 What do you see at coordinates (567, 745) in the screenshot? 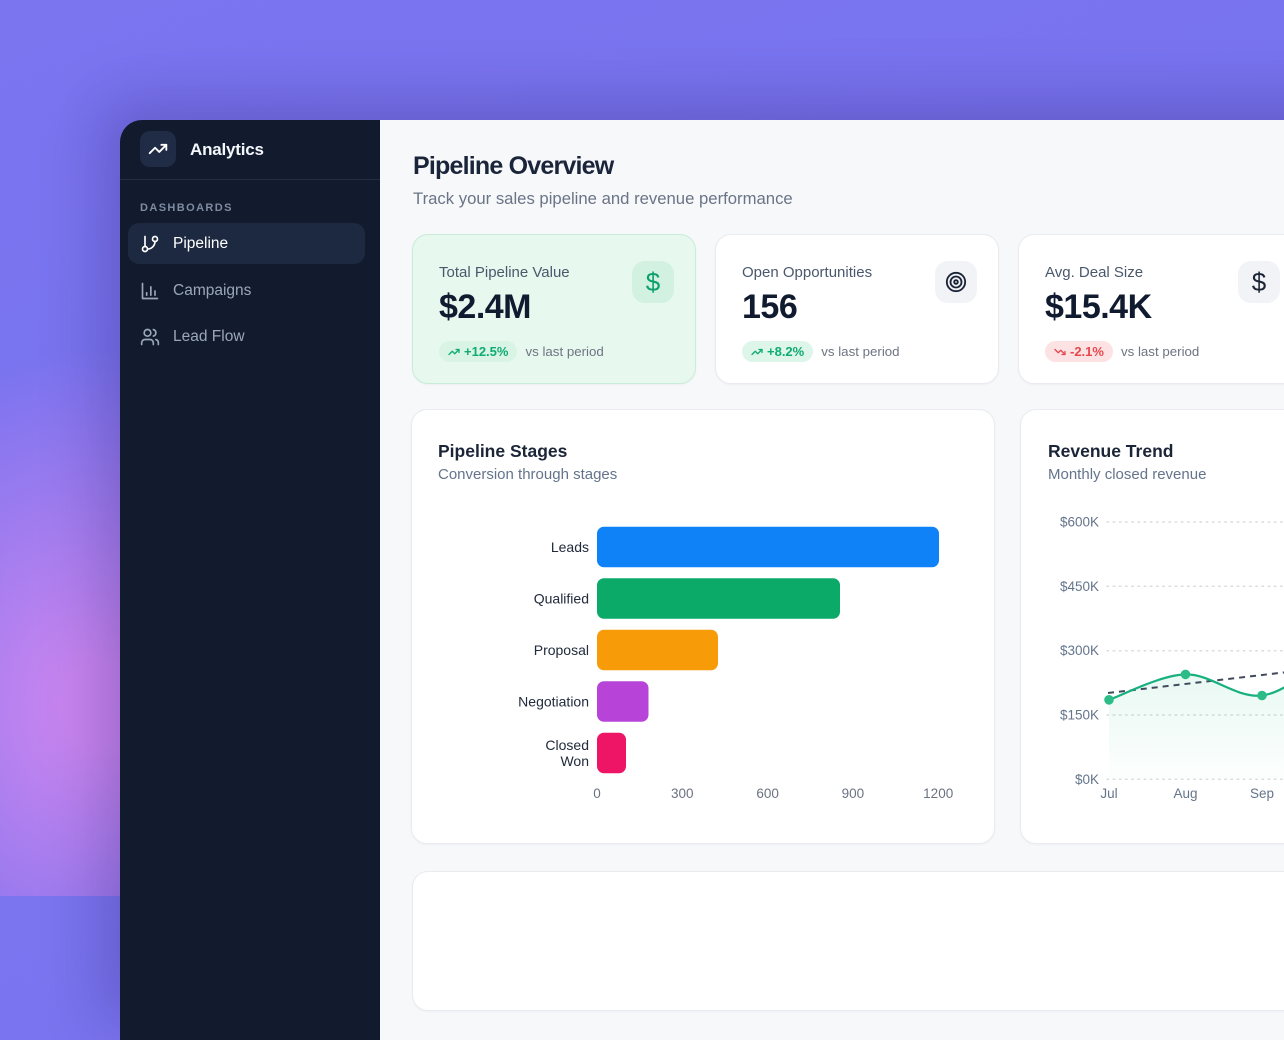
I see `svg-text: Closed` at bounding box center [567, 745].